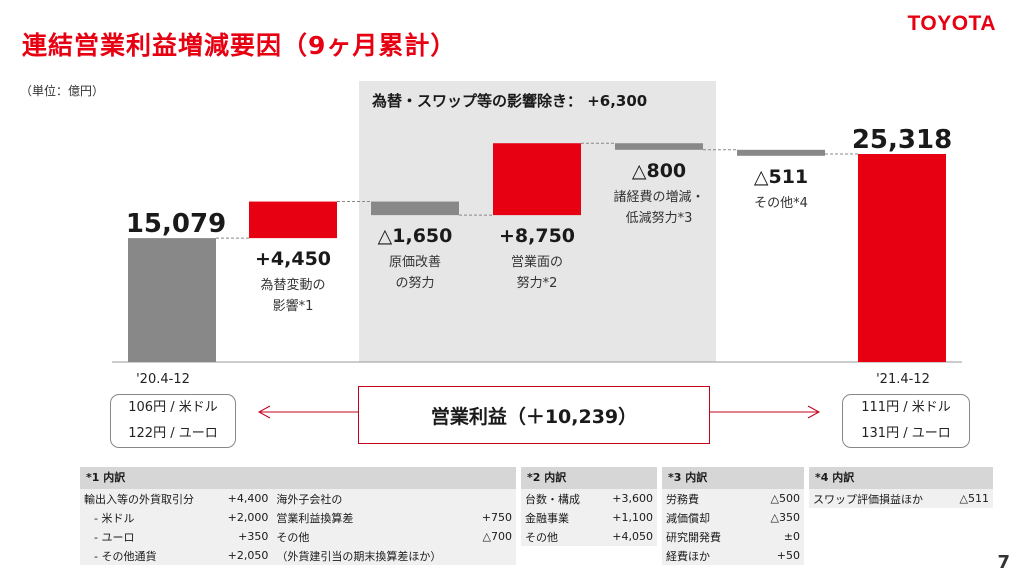 This screenshot has height=577, width=1024. What do you see at coordinates (509, 101) in the screenshot?
I see `fx-box-label: 為替・スワップ等の影響除き： +6,300` at bounding box center [509, 101].